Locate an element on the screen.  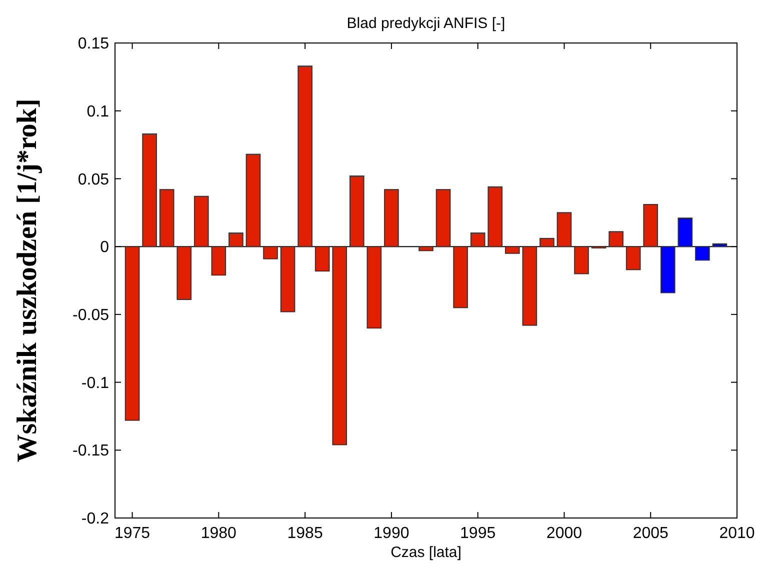
y-tick-label: -0.15 is located at coordinates (91, 451).